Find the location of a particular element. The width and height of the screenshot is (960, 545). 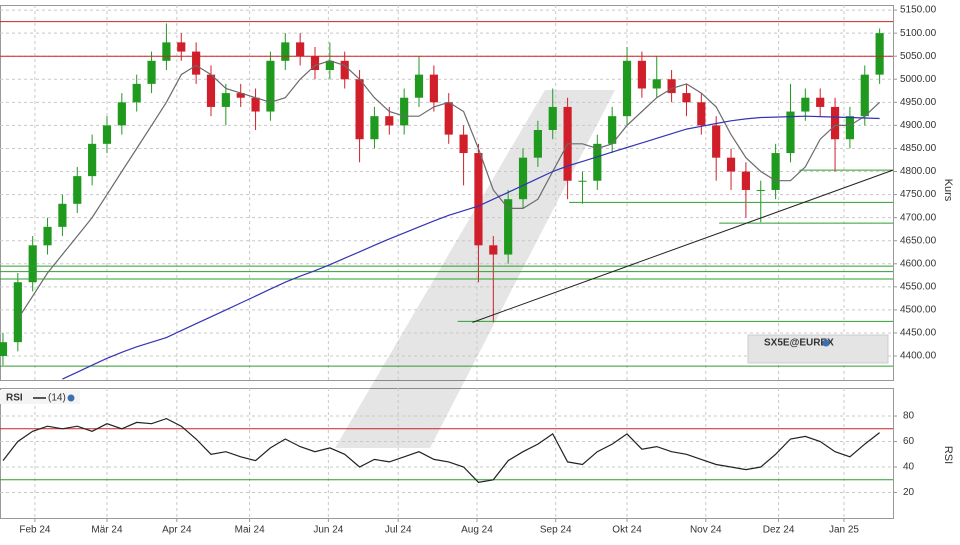

x-tick-label: Mai 24 is located at coordinates (250, 530).